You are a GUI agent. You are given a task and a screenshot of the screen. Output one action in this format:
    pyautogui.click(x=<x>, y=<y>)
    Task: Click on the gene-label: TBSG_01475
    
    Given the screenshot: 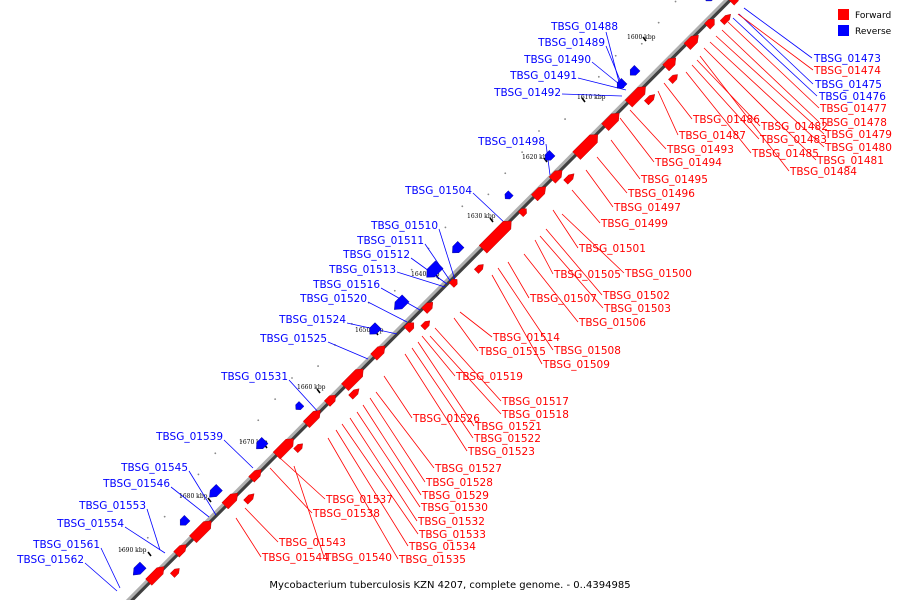 What is the action you would take?
    pyautogui.click(x=848, y=85)
    